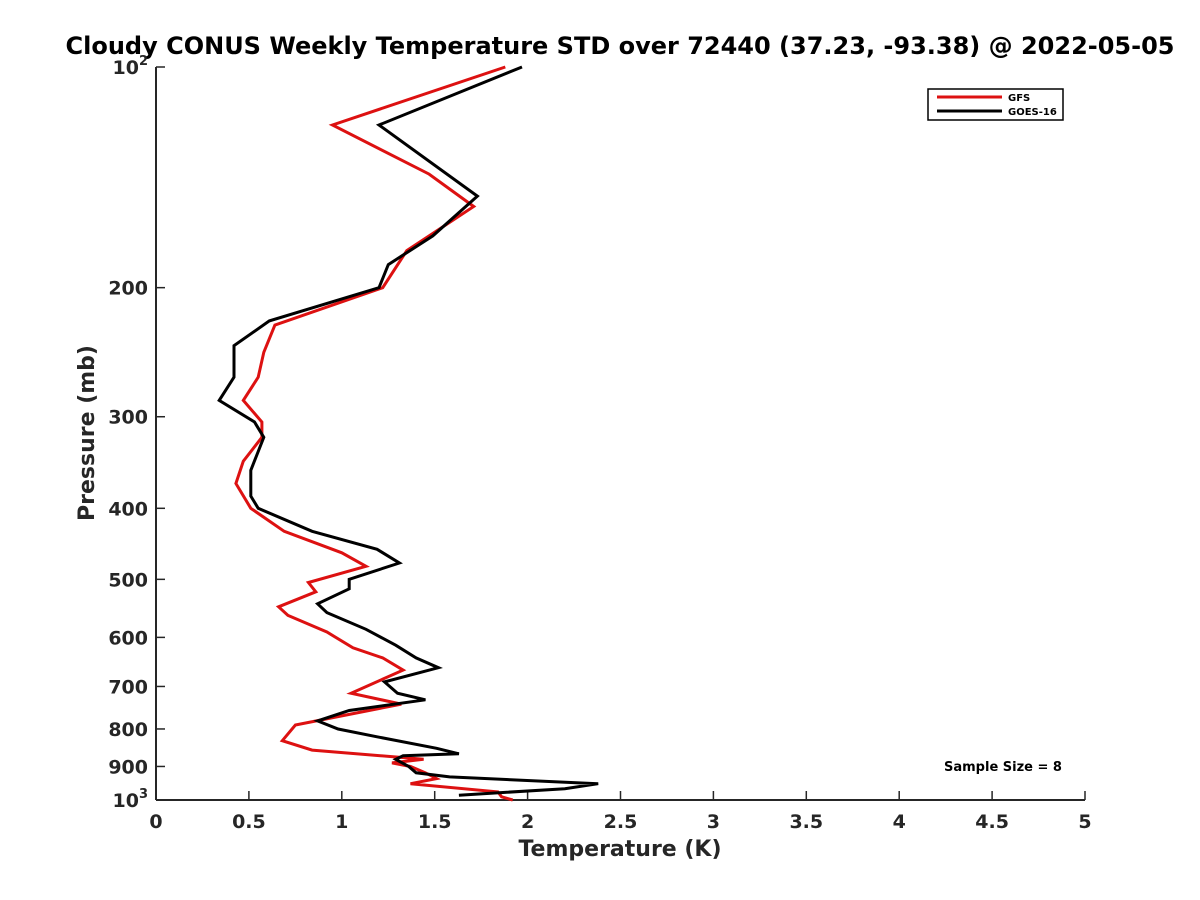 This screenshot has width=1200, height=900. Describe the element at coordinates (1003, 767) in the screenshot. I see `sample-size-annotation: Sample Size = 8` at that location.